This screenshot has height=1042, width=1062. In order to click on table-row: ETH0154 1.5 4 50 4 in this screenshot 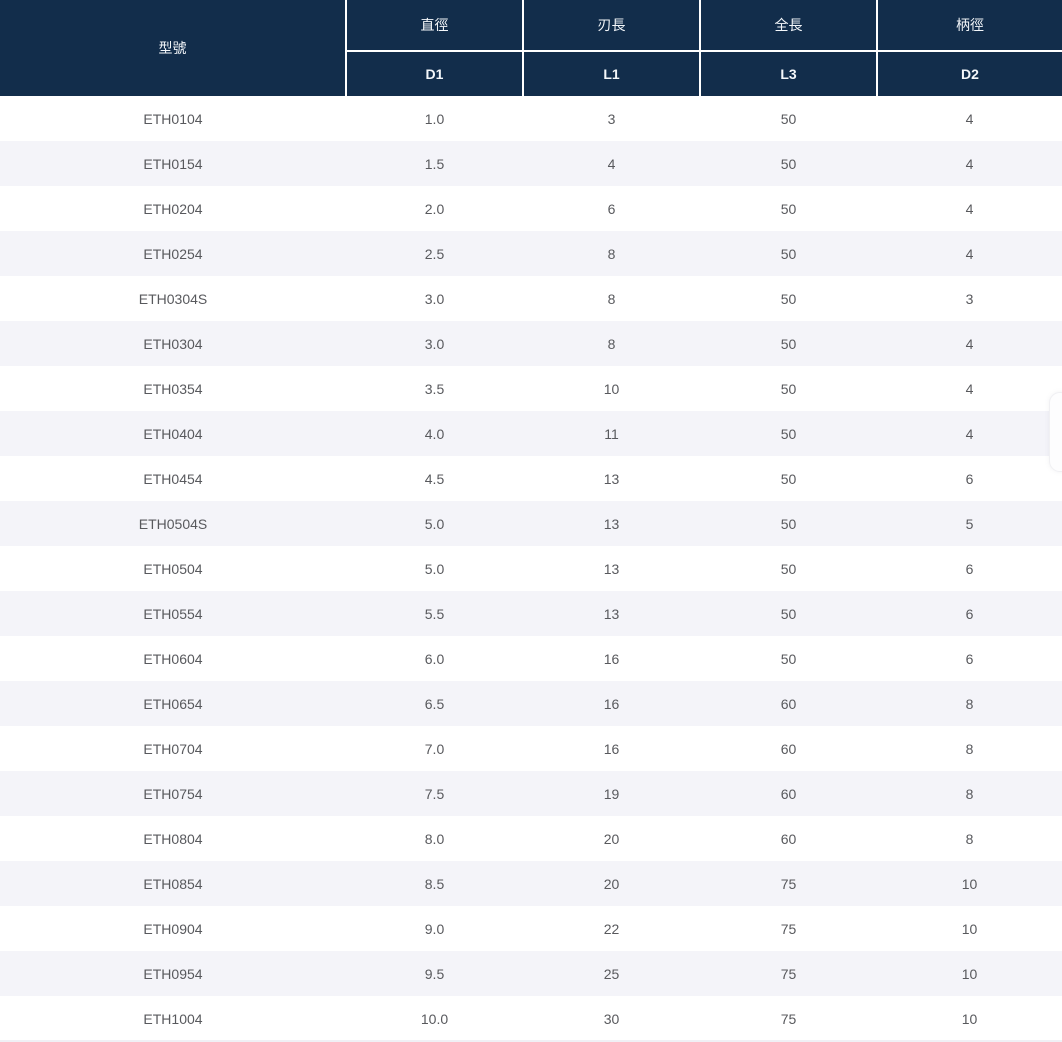, I will do `click(531, 163)`.